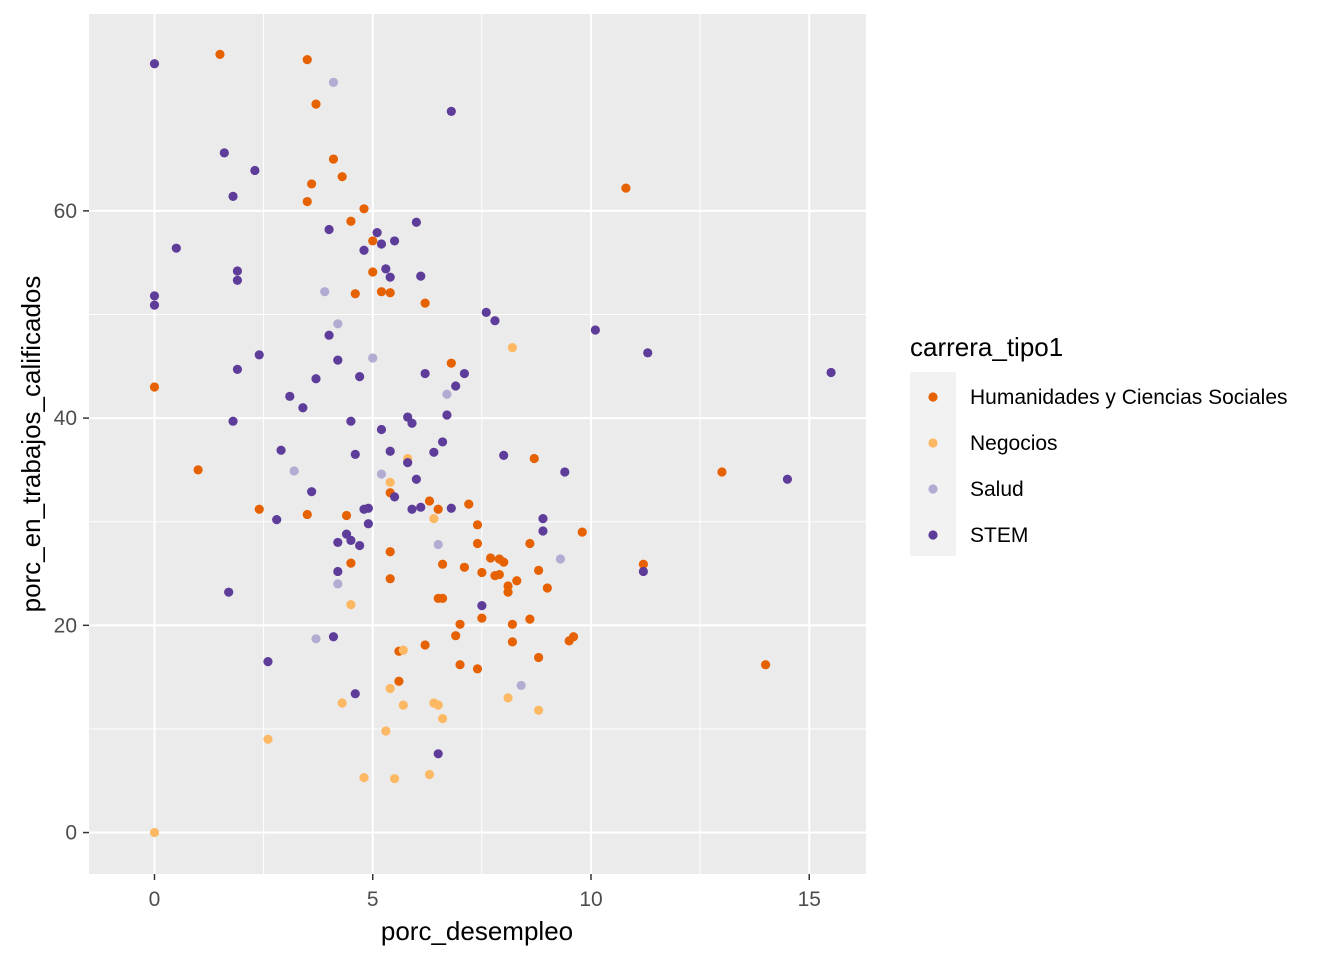 The width and height of the screenshot is (1344, 960). Describe the element at coordinates (373, 899) in the screenshot. I see `x-tick-label: 5` at that location.